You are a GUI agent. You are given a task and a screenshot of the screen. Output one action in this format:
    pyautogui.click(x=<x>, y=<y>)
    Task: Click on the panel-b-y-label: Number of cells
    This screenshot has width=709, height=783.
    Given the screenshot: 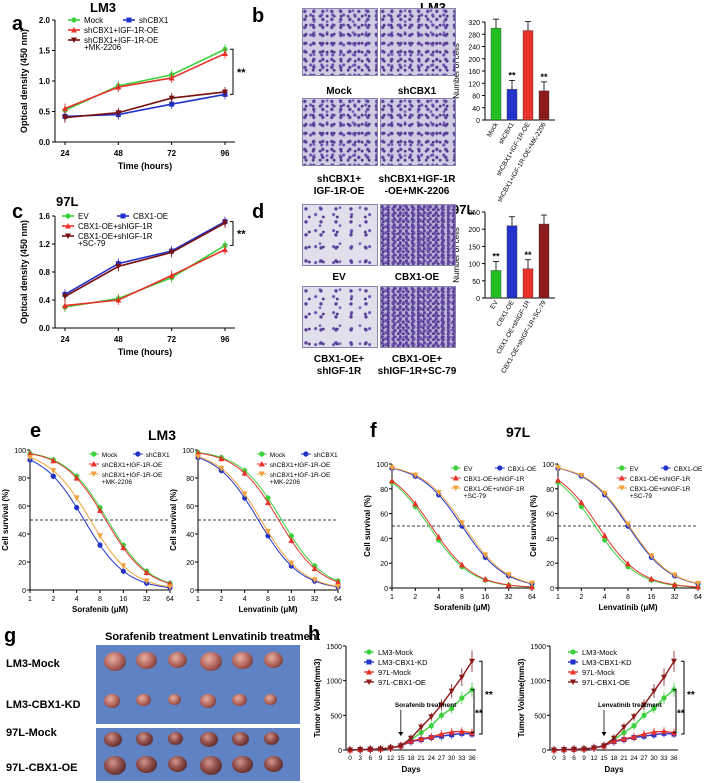 What is the action you would take?
    pyautogui.click(x=456, y=71)
    